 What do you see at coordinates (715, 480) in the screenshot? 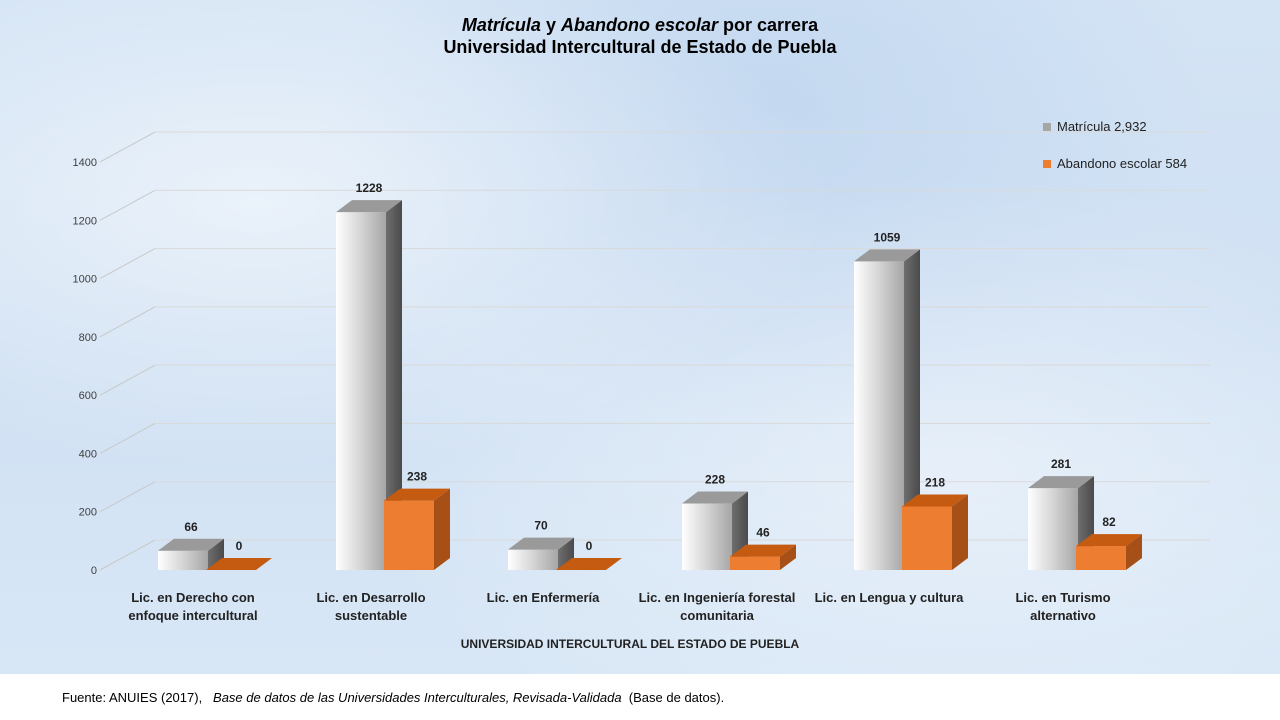
I see `data-label: 228` at bounding box center [715, 480].